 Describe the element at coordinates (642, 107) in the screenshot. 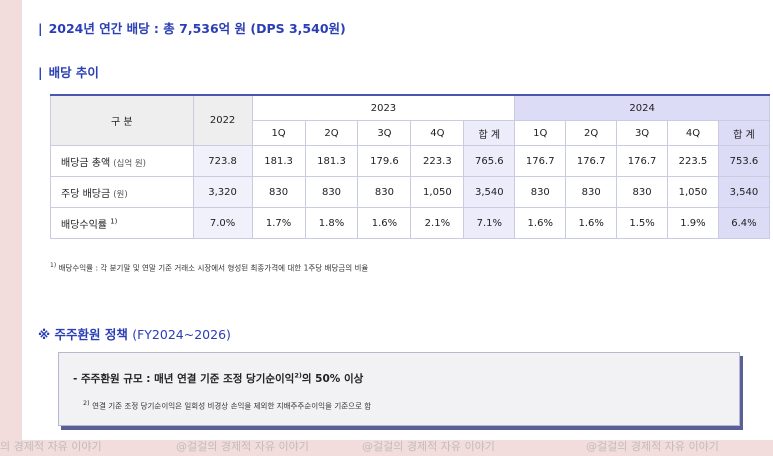

I see `year-2024-header: 2024` at that location.